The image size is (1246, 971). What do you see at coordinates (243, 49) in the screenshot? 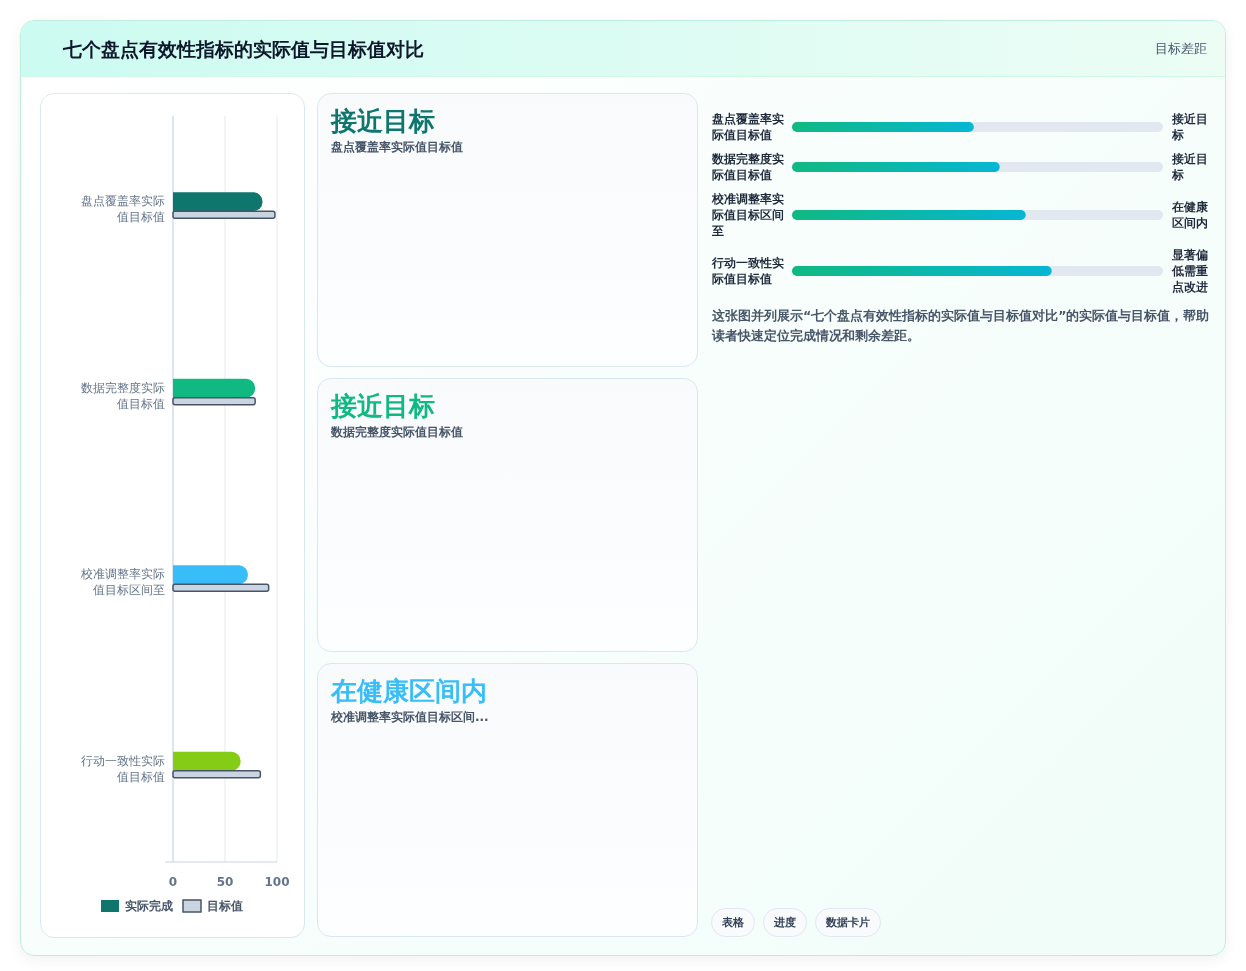
I see `text: 七个盘点有效性指标的实际值与目标值对比` at bounding box center [243, 49].